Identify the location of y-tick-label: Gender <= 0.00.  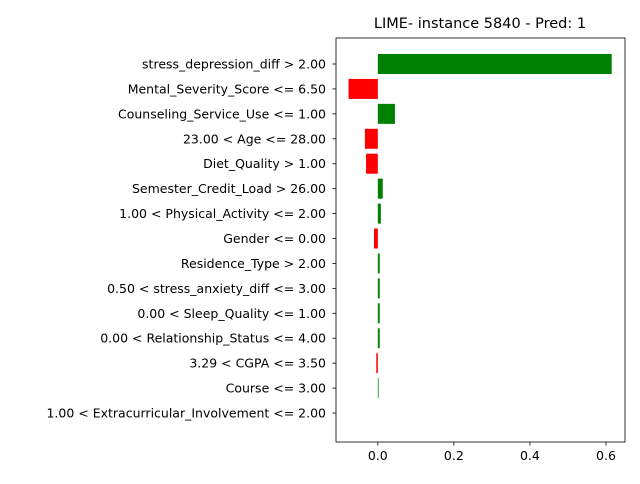
(274, 238).